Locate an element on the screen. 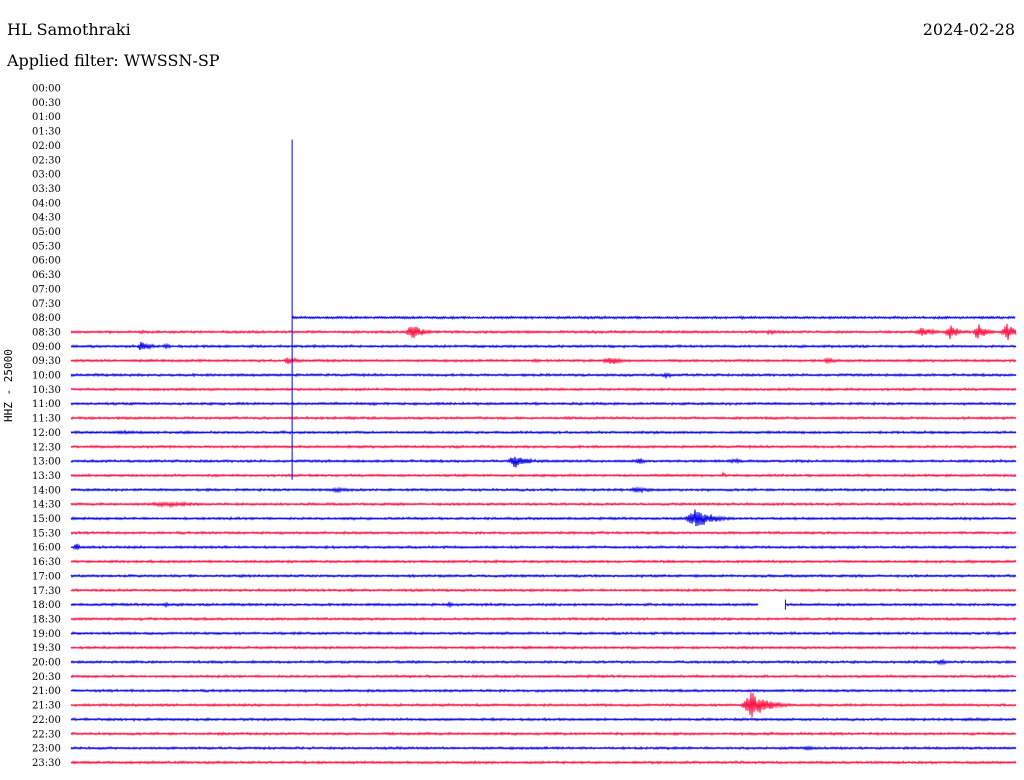 The height and width of the screenshot is (780, 1024). tick-label: 12:30 is located at coordinates (46, 447).